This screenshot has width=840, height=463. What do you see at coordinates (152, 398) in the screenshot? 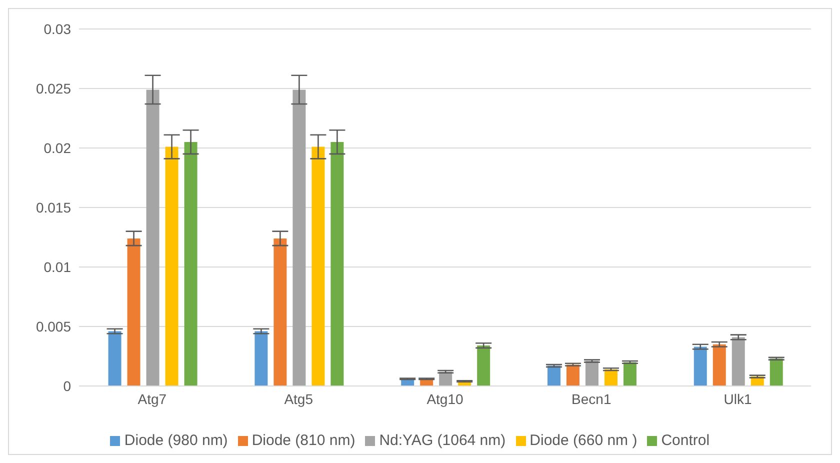
I see `x-tick-label: Atg7` at bounding box center [152, 398].